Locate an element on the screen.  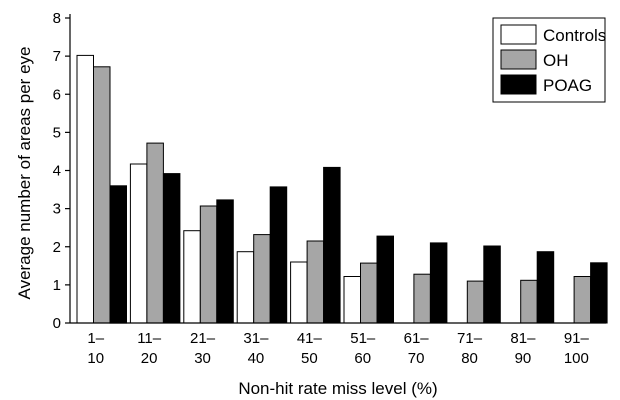
y-tick-label-0: 0 is located at coordinates (57, 323).